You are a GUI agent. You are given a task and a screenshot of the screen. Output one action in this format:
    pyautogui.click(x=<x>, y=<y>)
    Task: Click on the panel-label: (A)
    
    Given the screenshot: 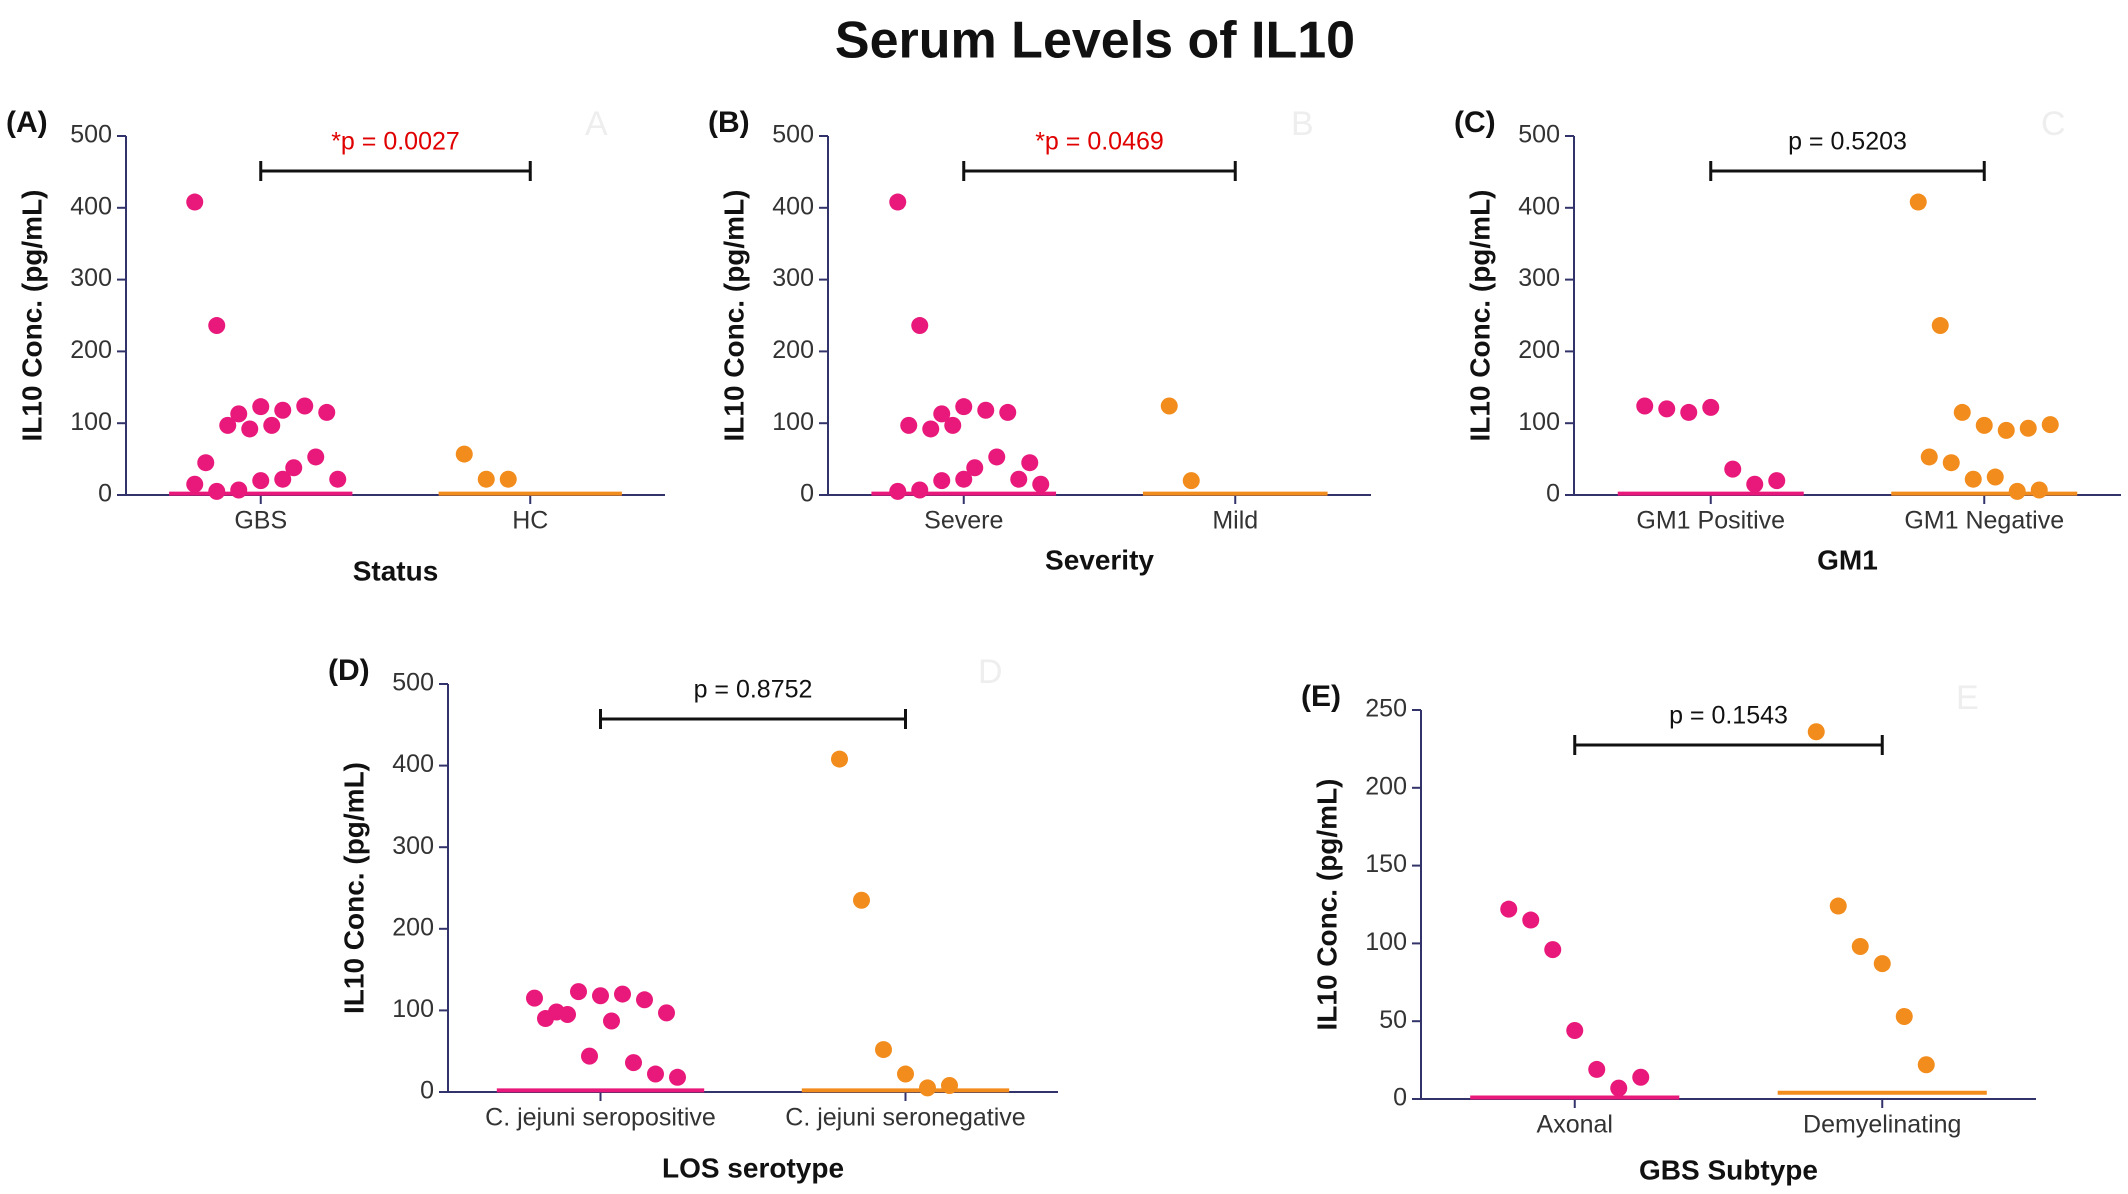 What is the action you would take?
    pyautogui.click(x=27, y=122)
    